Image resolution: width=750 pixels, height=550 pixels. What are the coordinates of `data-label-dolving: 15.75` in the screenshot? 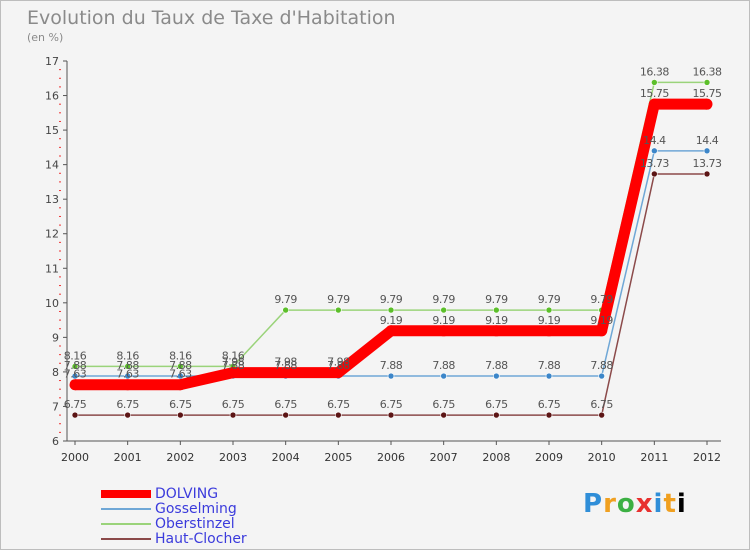 It's located at (654, 93).